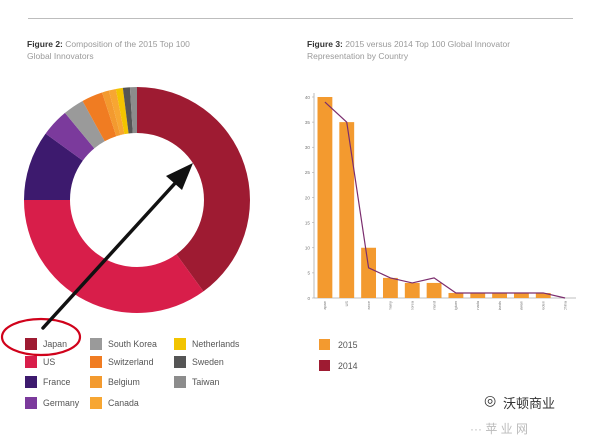  What do you see at coordinates (478, 295) in the screenshot?
I see `bar-2015-canada` at bounding box center [478, 295].